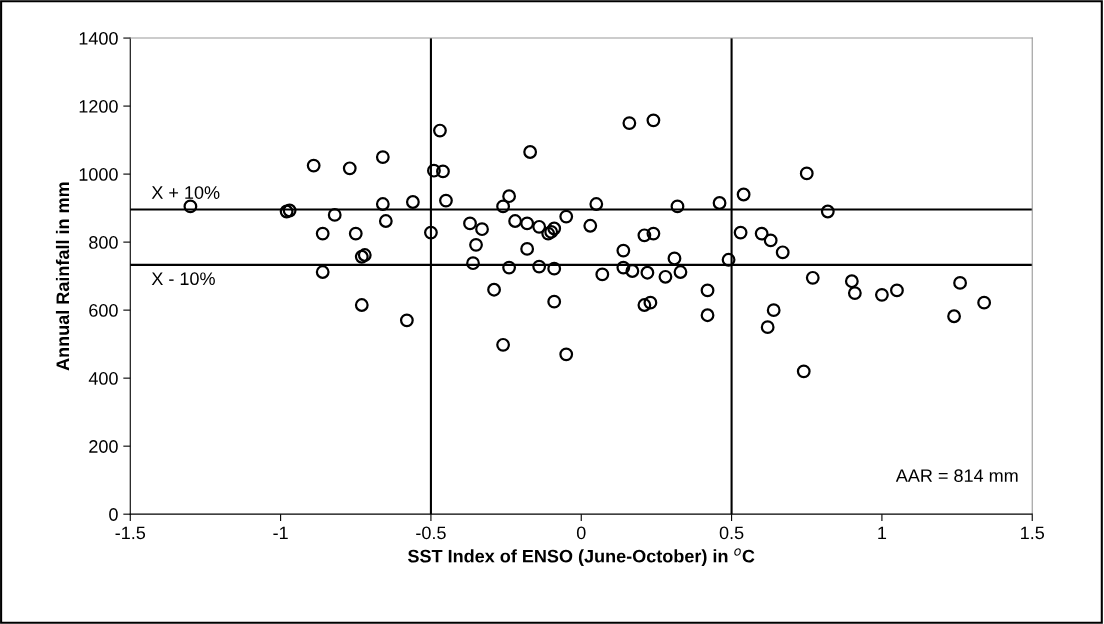 This screenshot has width=1104, height=624. What do you see at coordinates (103, 310) in the screenshot?
I see `y-tick-label: 600` at bounding box center [103, 310].